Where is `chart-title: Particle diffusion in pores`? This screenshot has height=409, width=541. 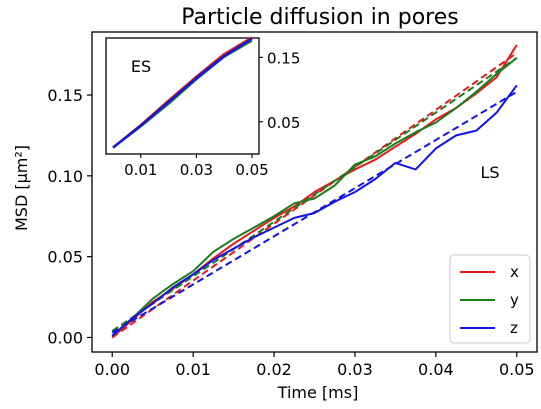 chart-title: Particle diffusion in pores is located at coordinates (319, 17).